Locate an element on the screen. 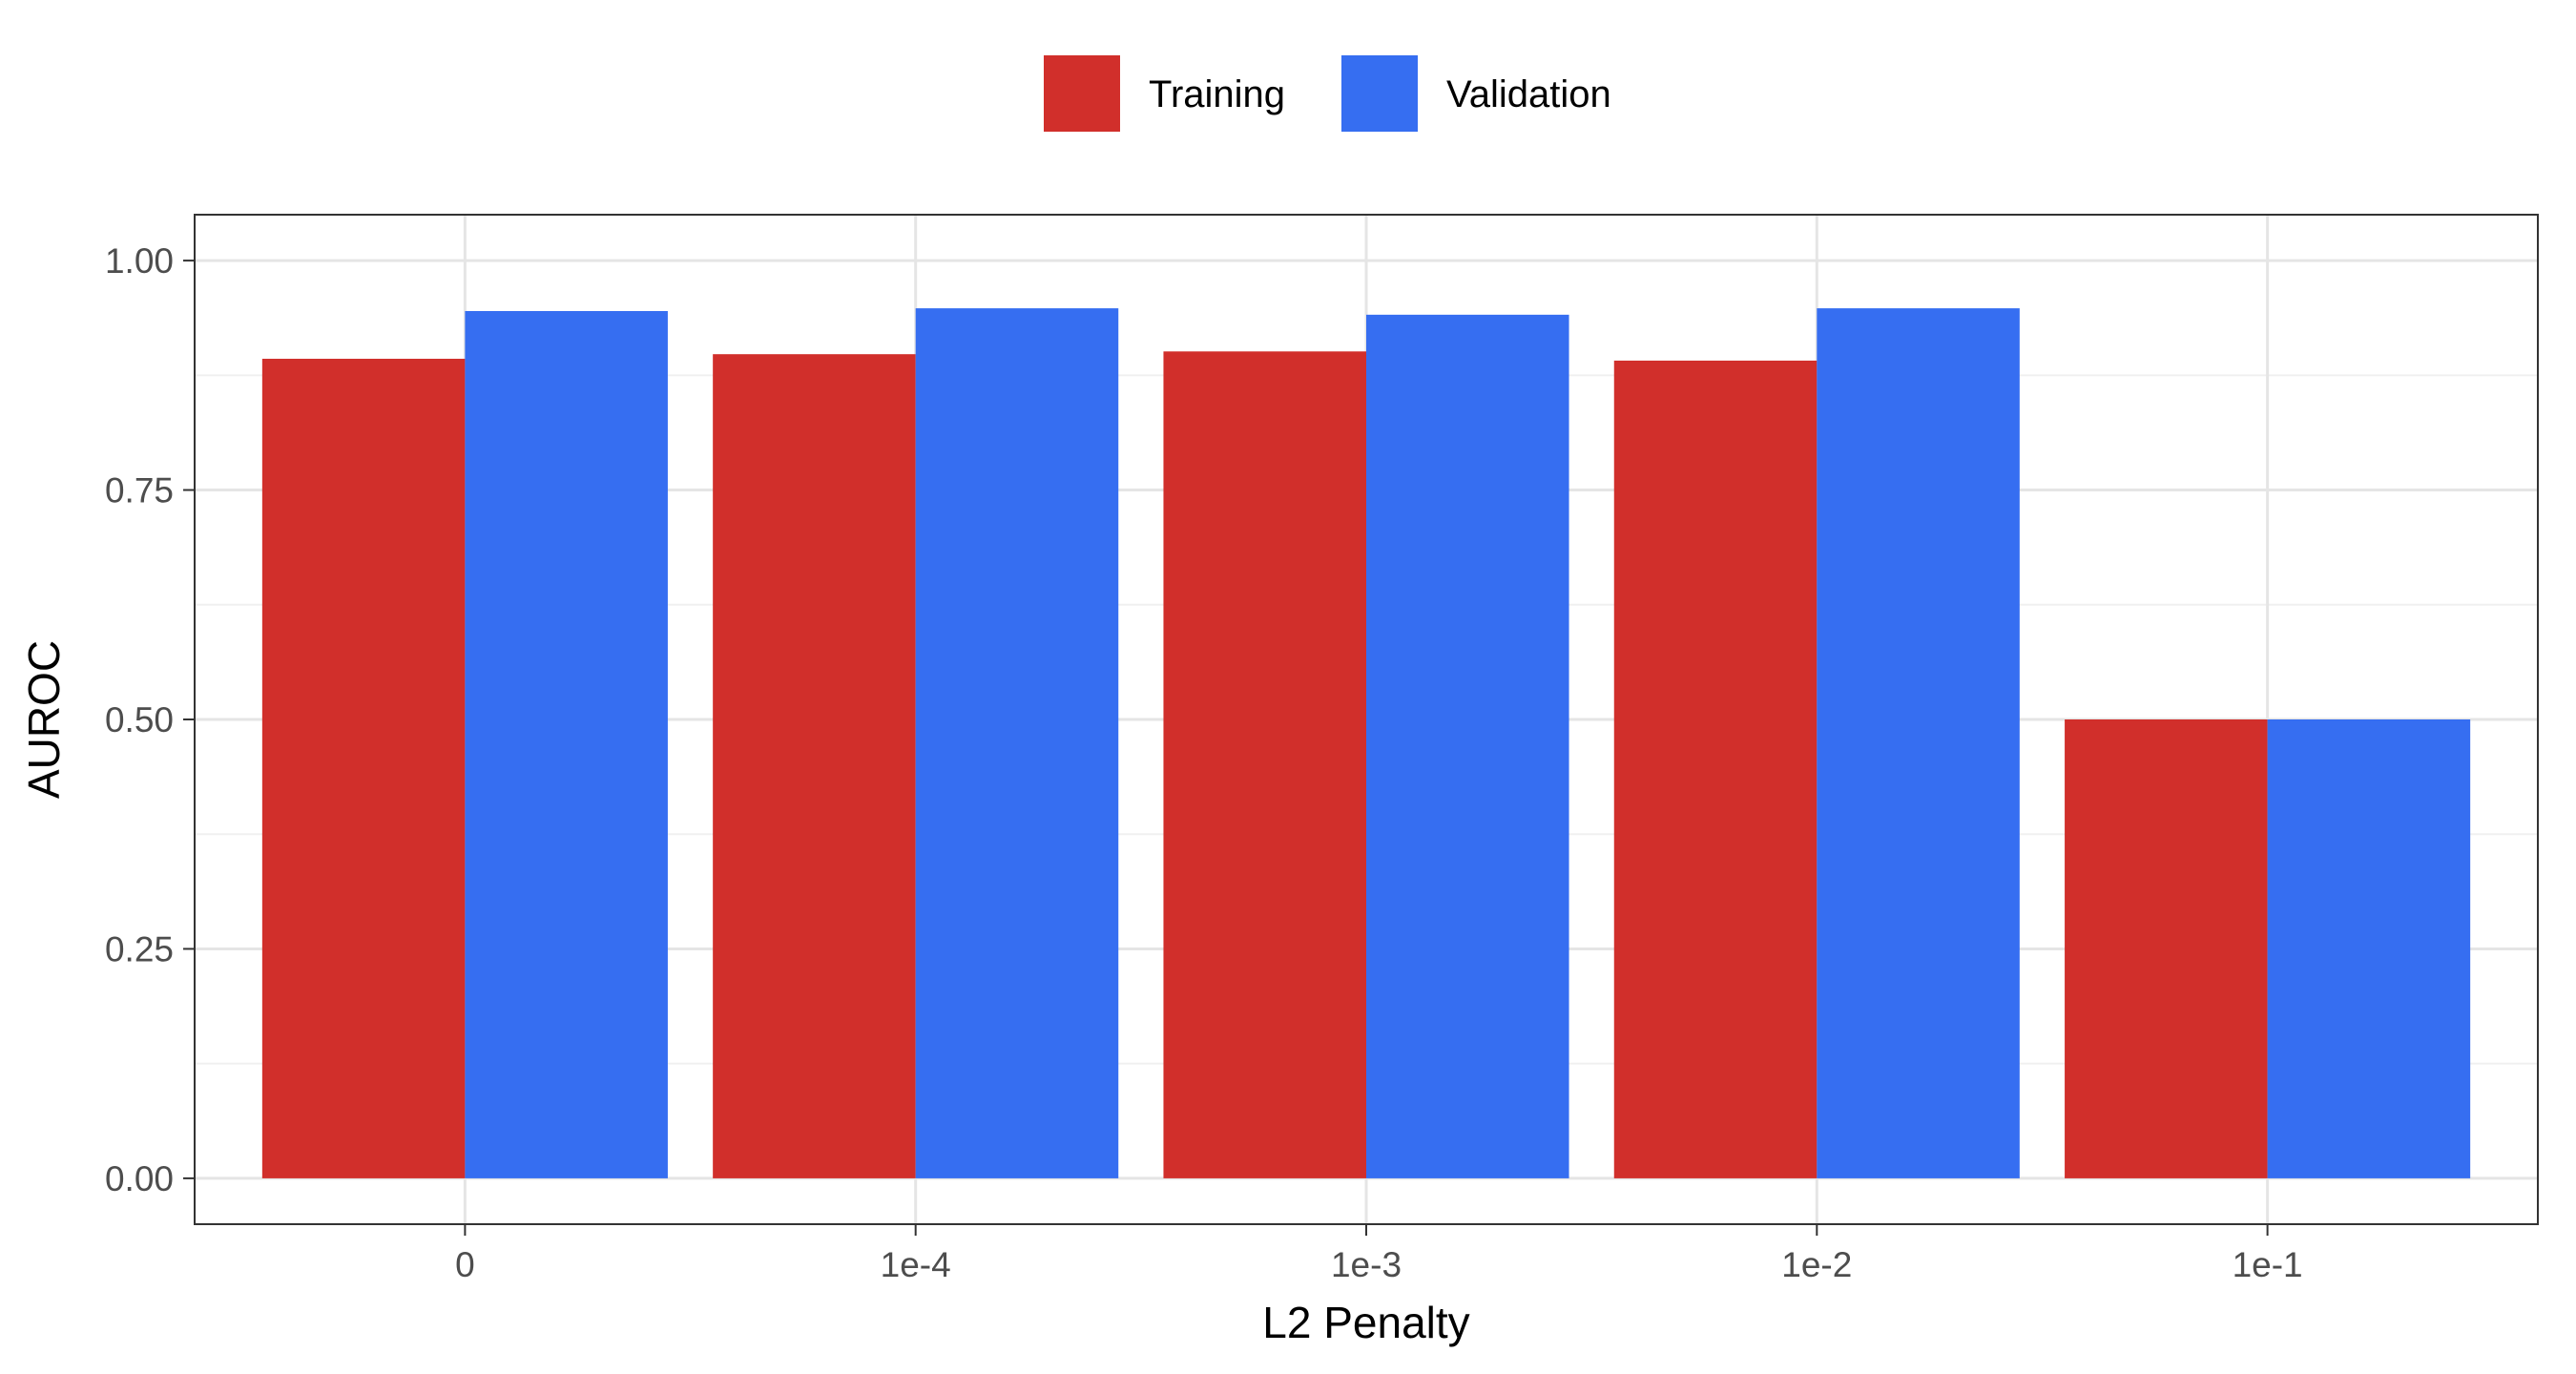 This screenshot has width=2576, height=1374. legend-label-training: Training is located at coordinates (1217, 94).